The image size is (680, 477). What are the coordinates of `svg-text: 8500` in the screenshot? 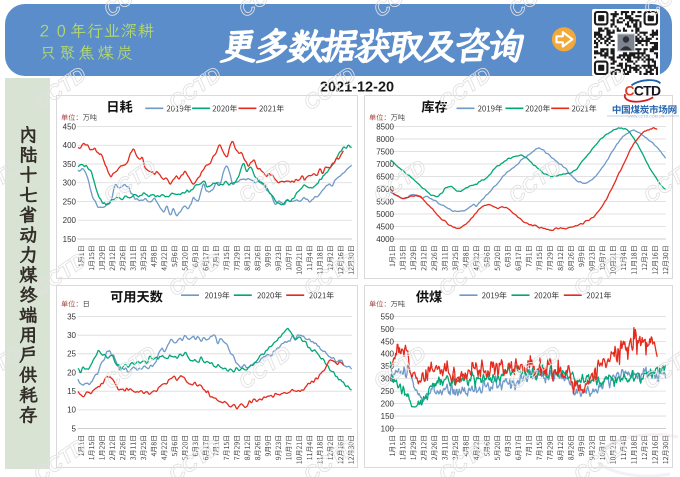 It's located at (385, 126).